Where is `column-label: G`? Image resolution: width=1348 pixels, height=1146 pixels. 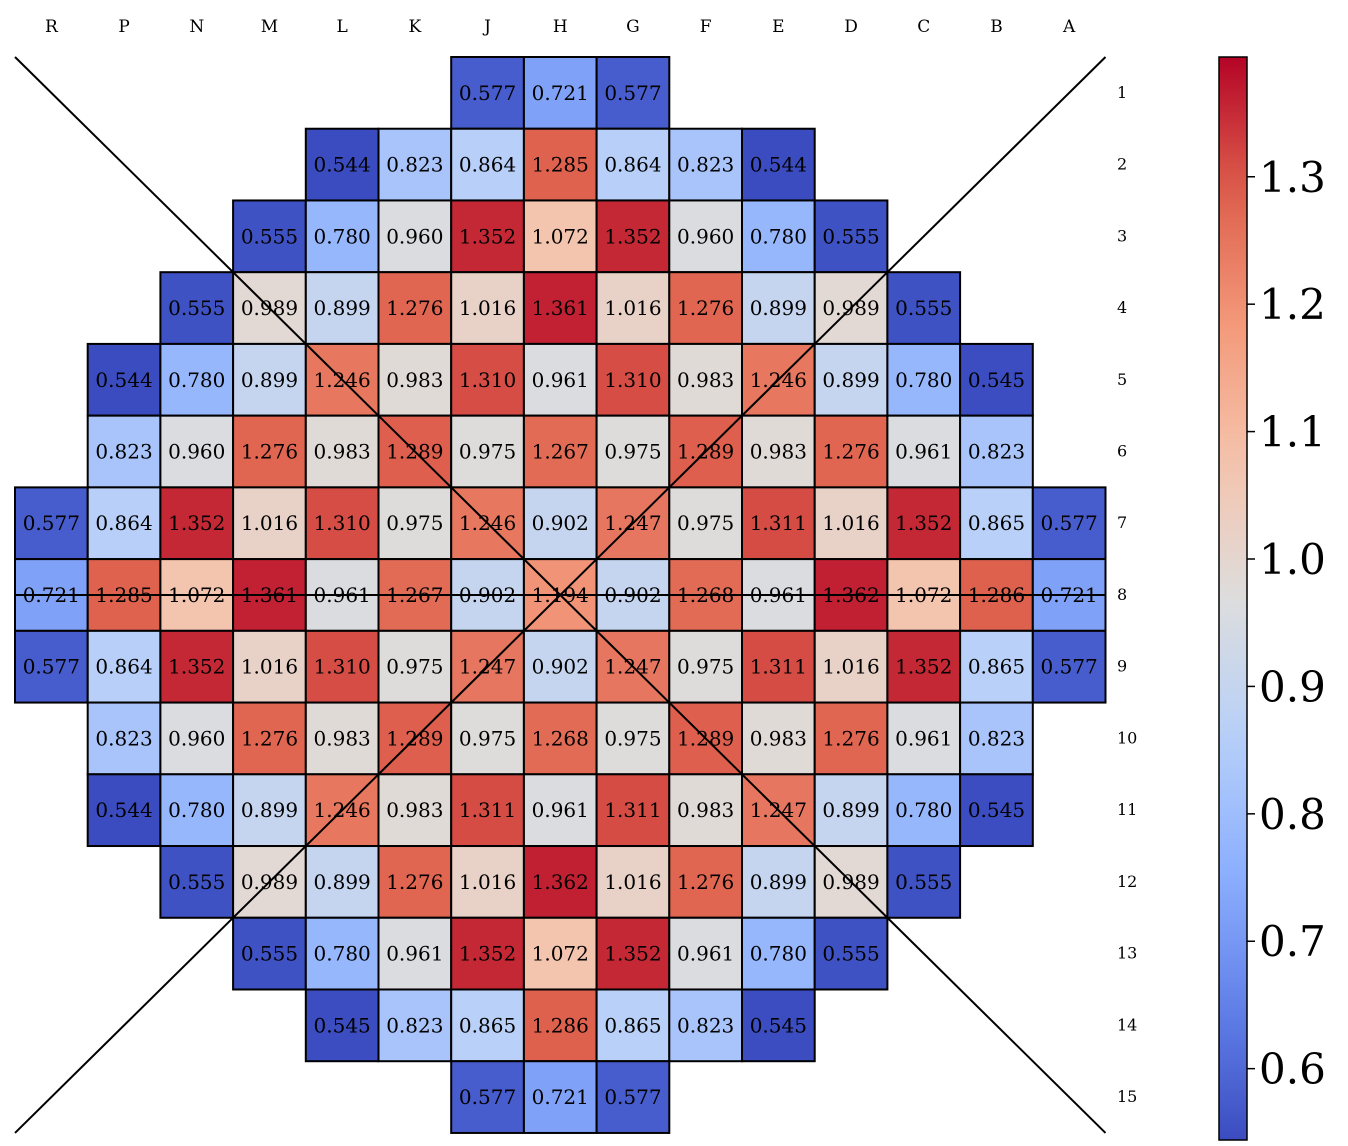 column-label: G is located at coordinates (633, 27).